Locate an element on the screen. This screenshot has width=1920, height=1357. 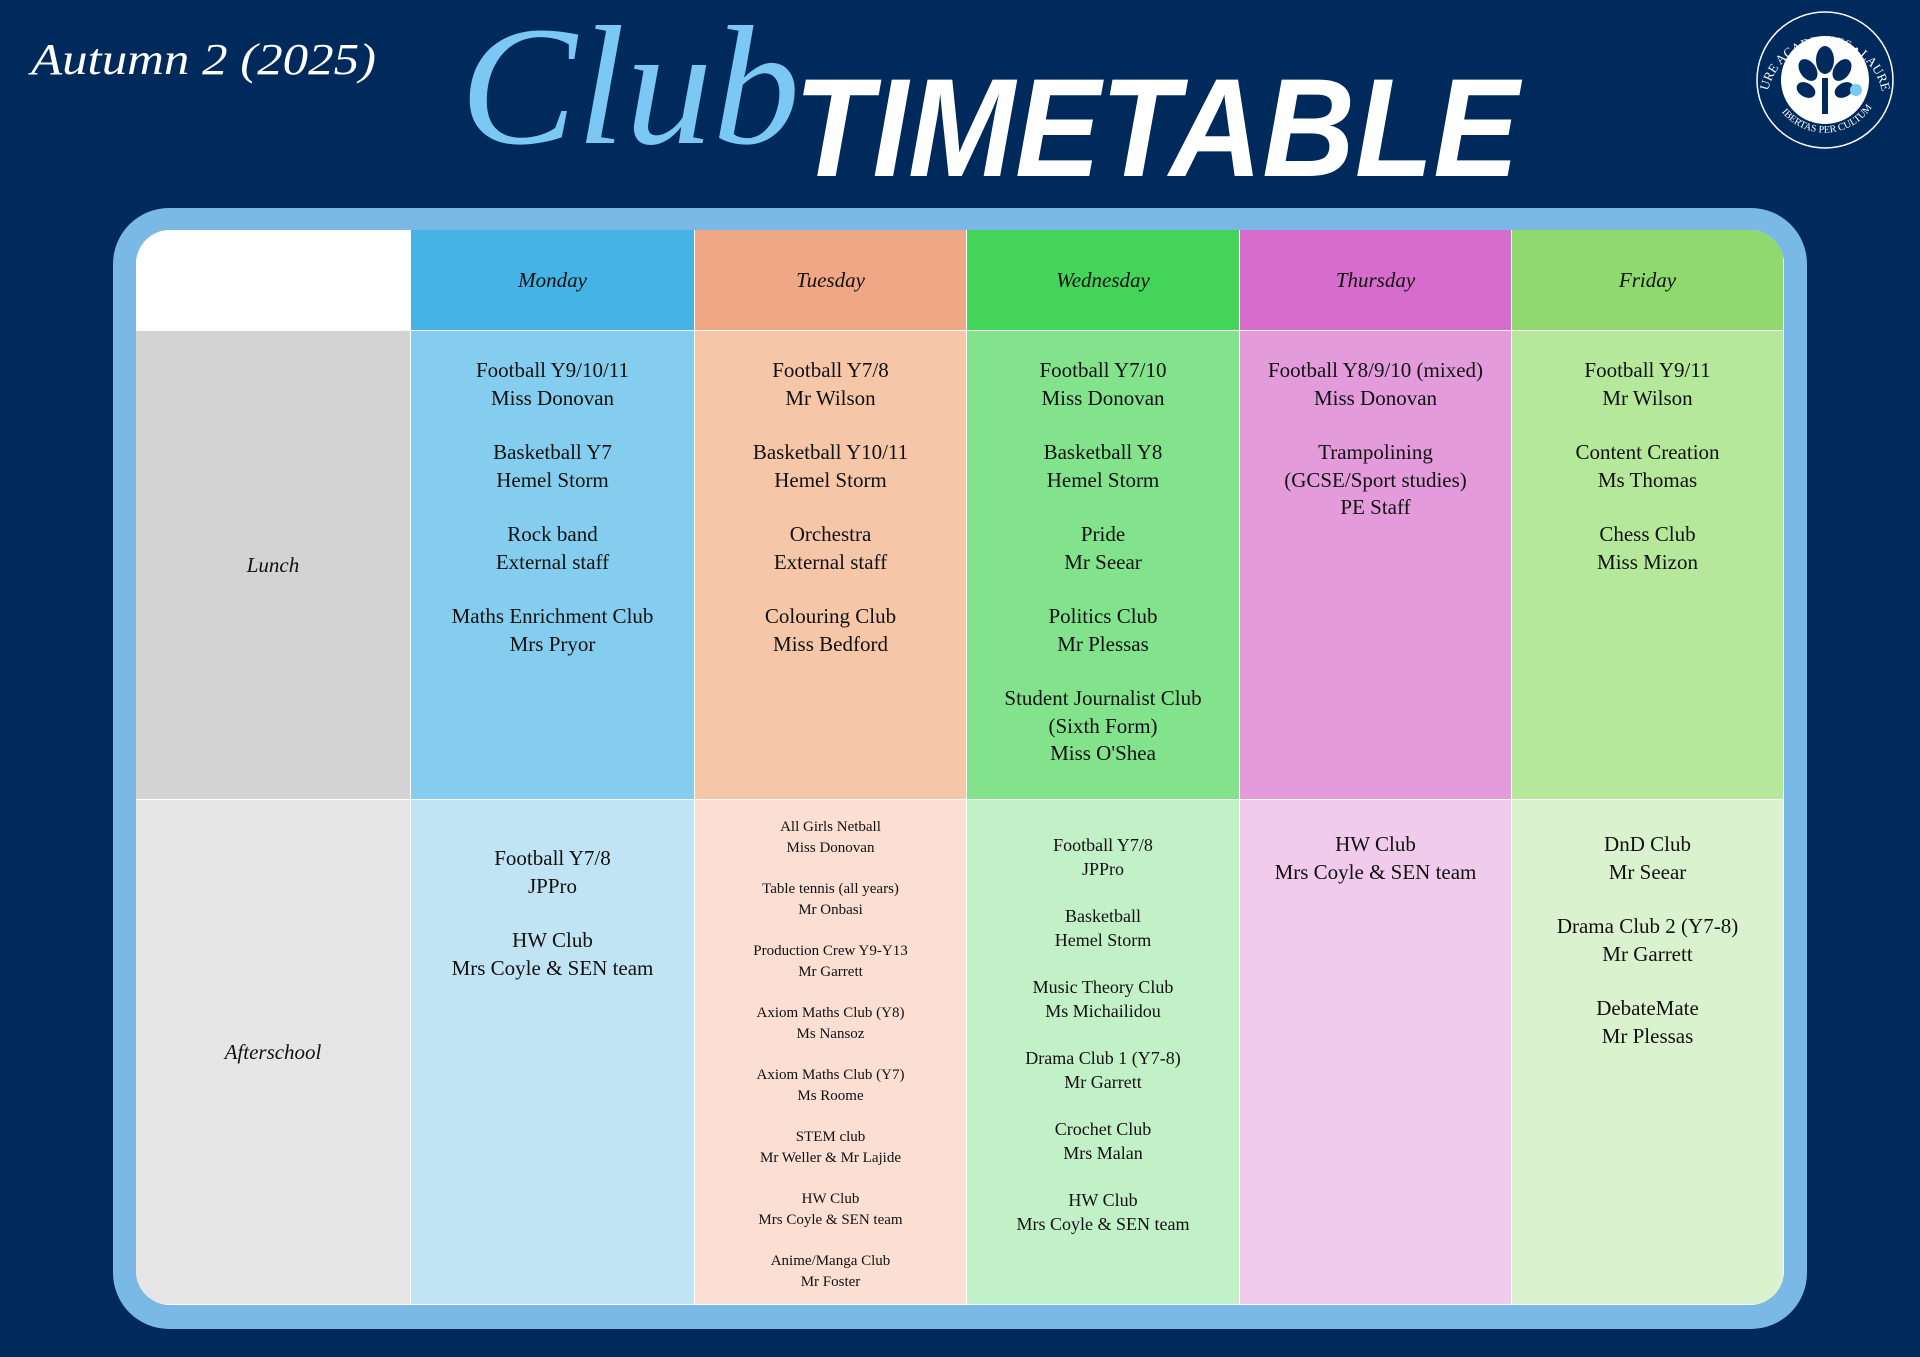
club-name: Basketball Y7 is located at coordinates (552, 452).